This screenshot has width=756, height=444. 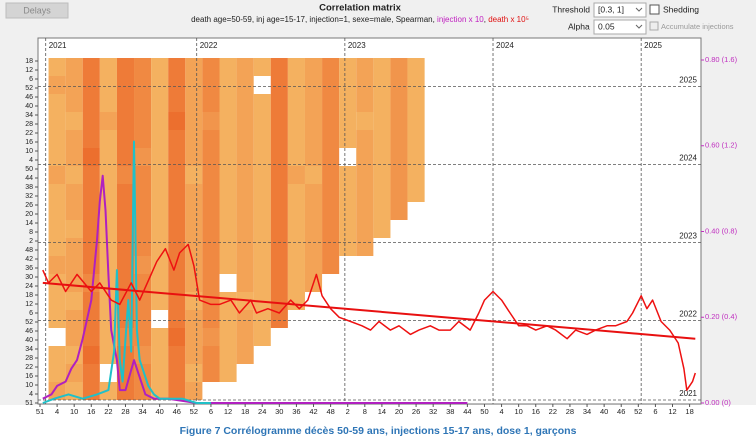 I want to click on shedding-checkbox, so click(x=654, y=9).